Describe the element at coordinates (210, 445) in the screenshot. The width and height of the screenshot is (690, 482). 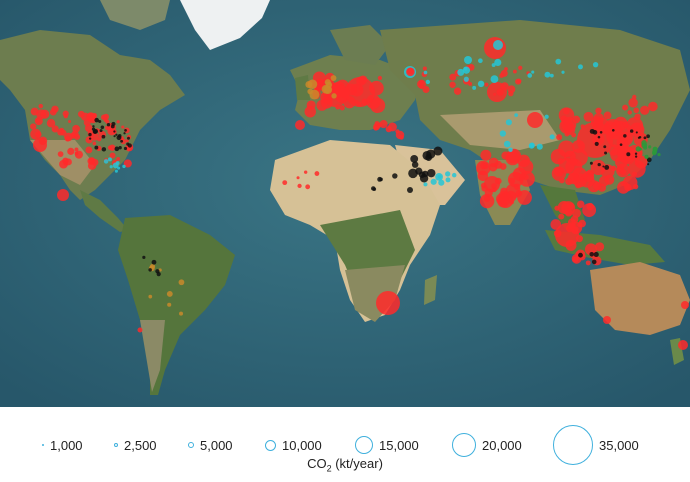
I see `legend-item: 5,000` at that location.